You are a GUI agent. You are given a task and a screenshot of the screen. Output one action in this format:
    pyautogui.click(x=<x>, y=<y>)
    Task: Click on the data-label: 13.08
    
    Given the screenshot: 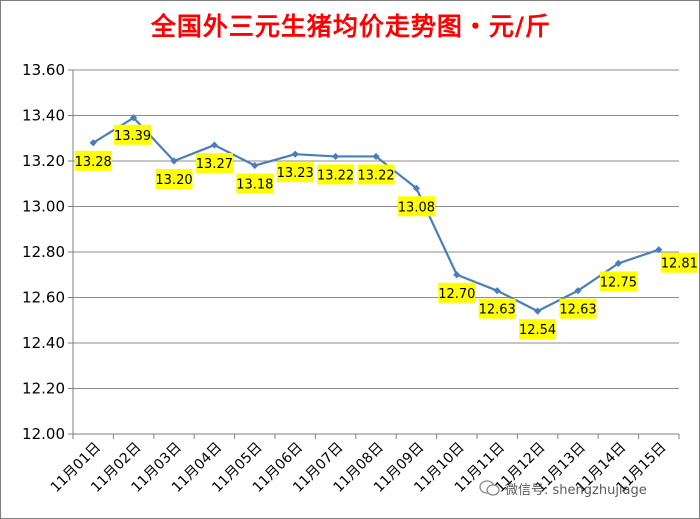 What is the action you would take?
    pyautogui.click(x=416, y=207)
    